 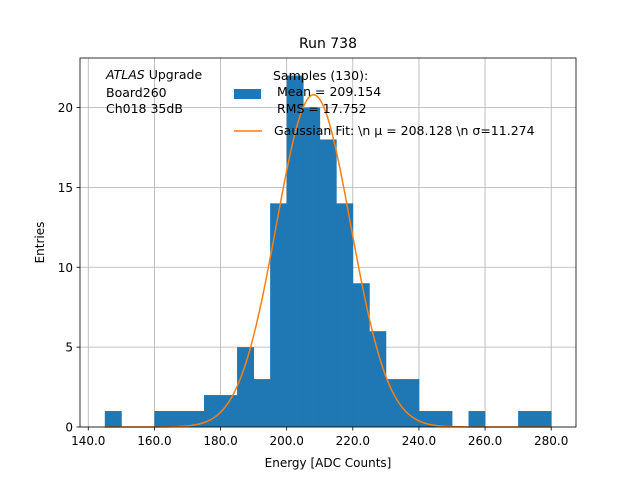 What do you see at coordinates (65, 188) in the screenshot?
I see `y-tick-label: 15` at bounding box center [65, 188].